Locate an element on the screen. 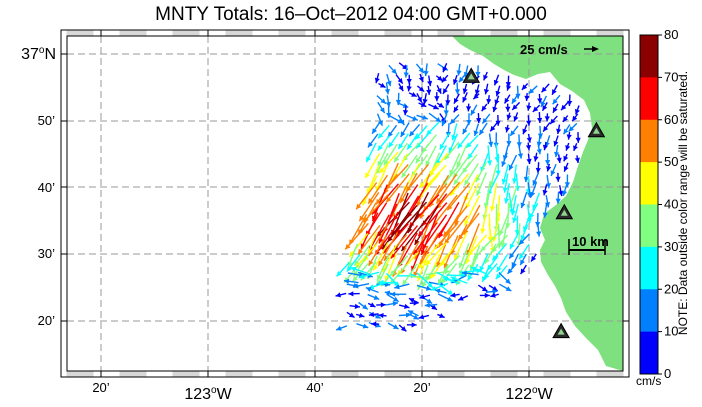  colorbar-tick-label: 30 is located at coordinates (671, 246).